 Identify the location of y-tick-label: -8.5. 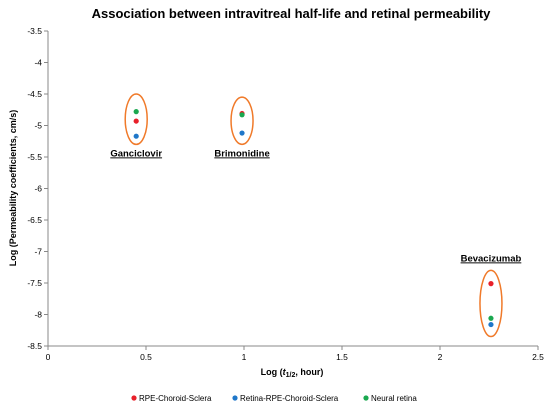
(34, 346).